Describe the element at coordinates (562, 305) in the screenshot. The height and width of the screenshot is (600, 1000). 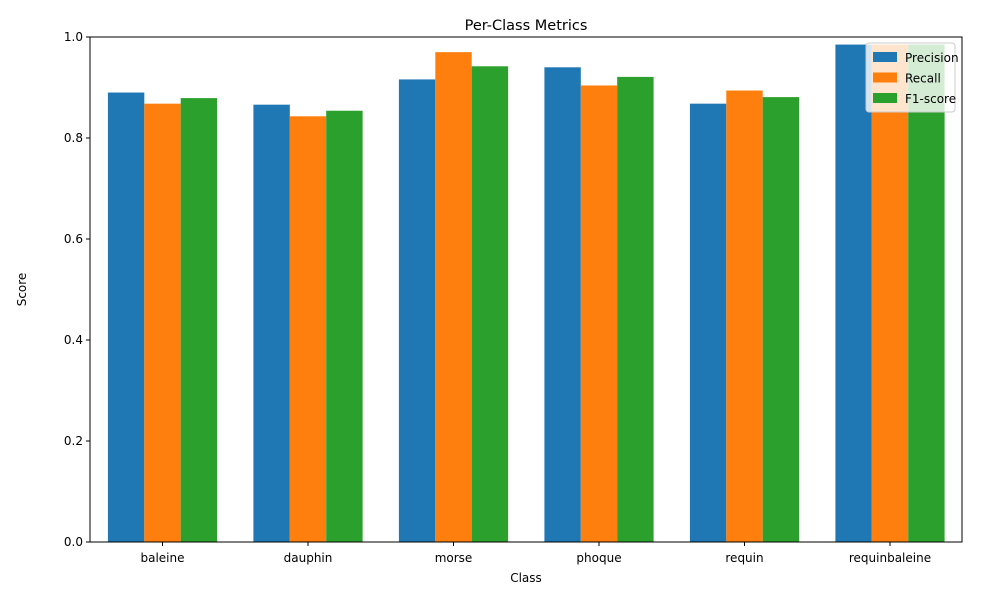
I see `bar-precision-phoque` at that location.